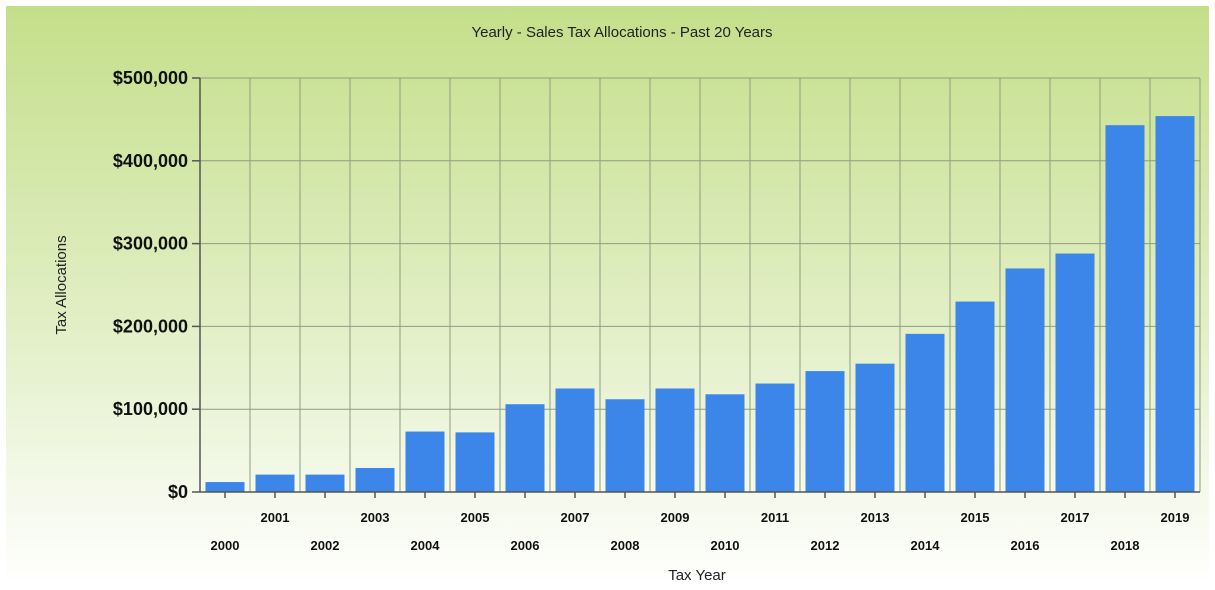 This screenshot has width=1215, height=590. Describe the element at coordinates (575, 440) in the screenshot. I see `bar-2007` at that location.